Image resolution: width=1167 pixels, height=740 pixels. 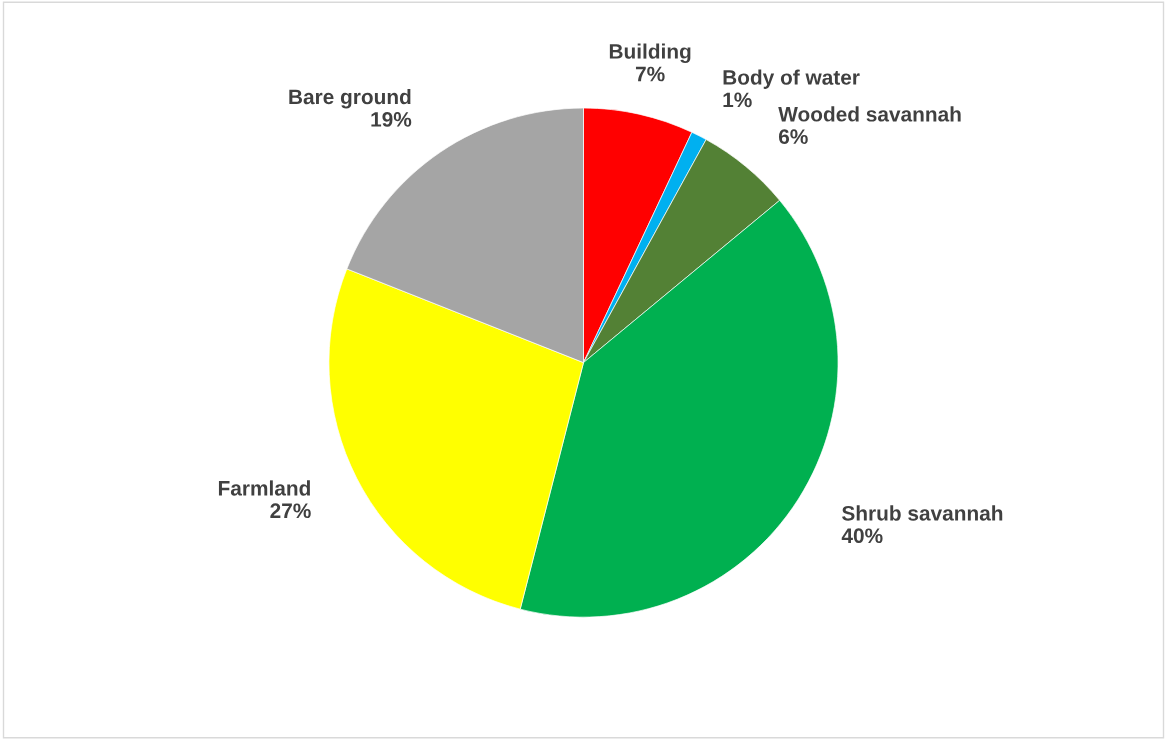 What do you see at coordinates (869, 114) in the screenshot?
I see `slice-label: Wooded savannah` at bounding box center [869, 114].